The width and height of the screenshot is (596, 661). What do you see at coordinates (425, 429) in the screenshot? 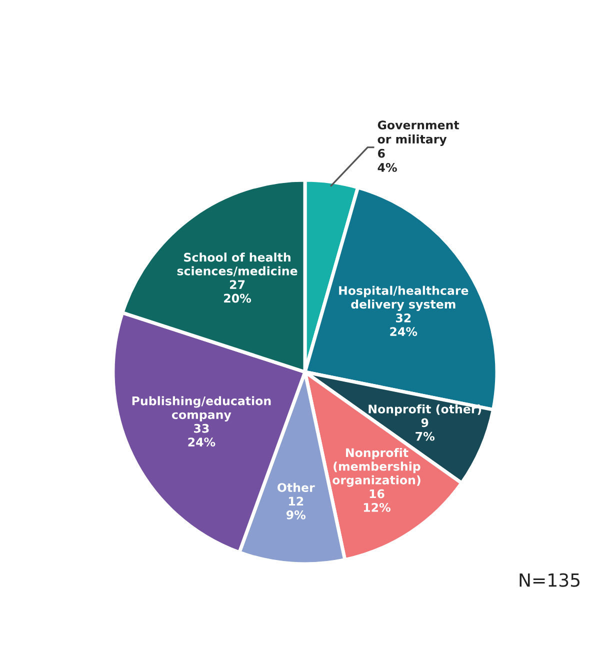
I see `data-label: 9 7%` at bounding box center [425, 429].